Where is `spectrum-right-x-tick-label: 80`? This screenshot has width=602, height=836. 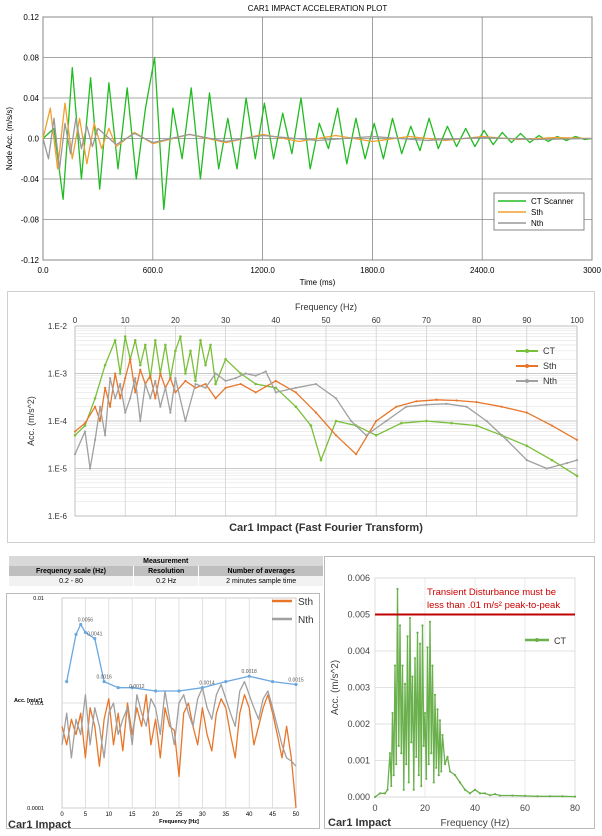
spectrum-right-x-tick-label: 80 is located at coordinates (575, 808).